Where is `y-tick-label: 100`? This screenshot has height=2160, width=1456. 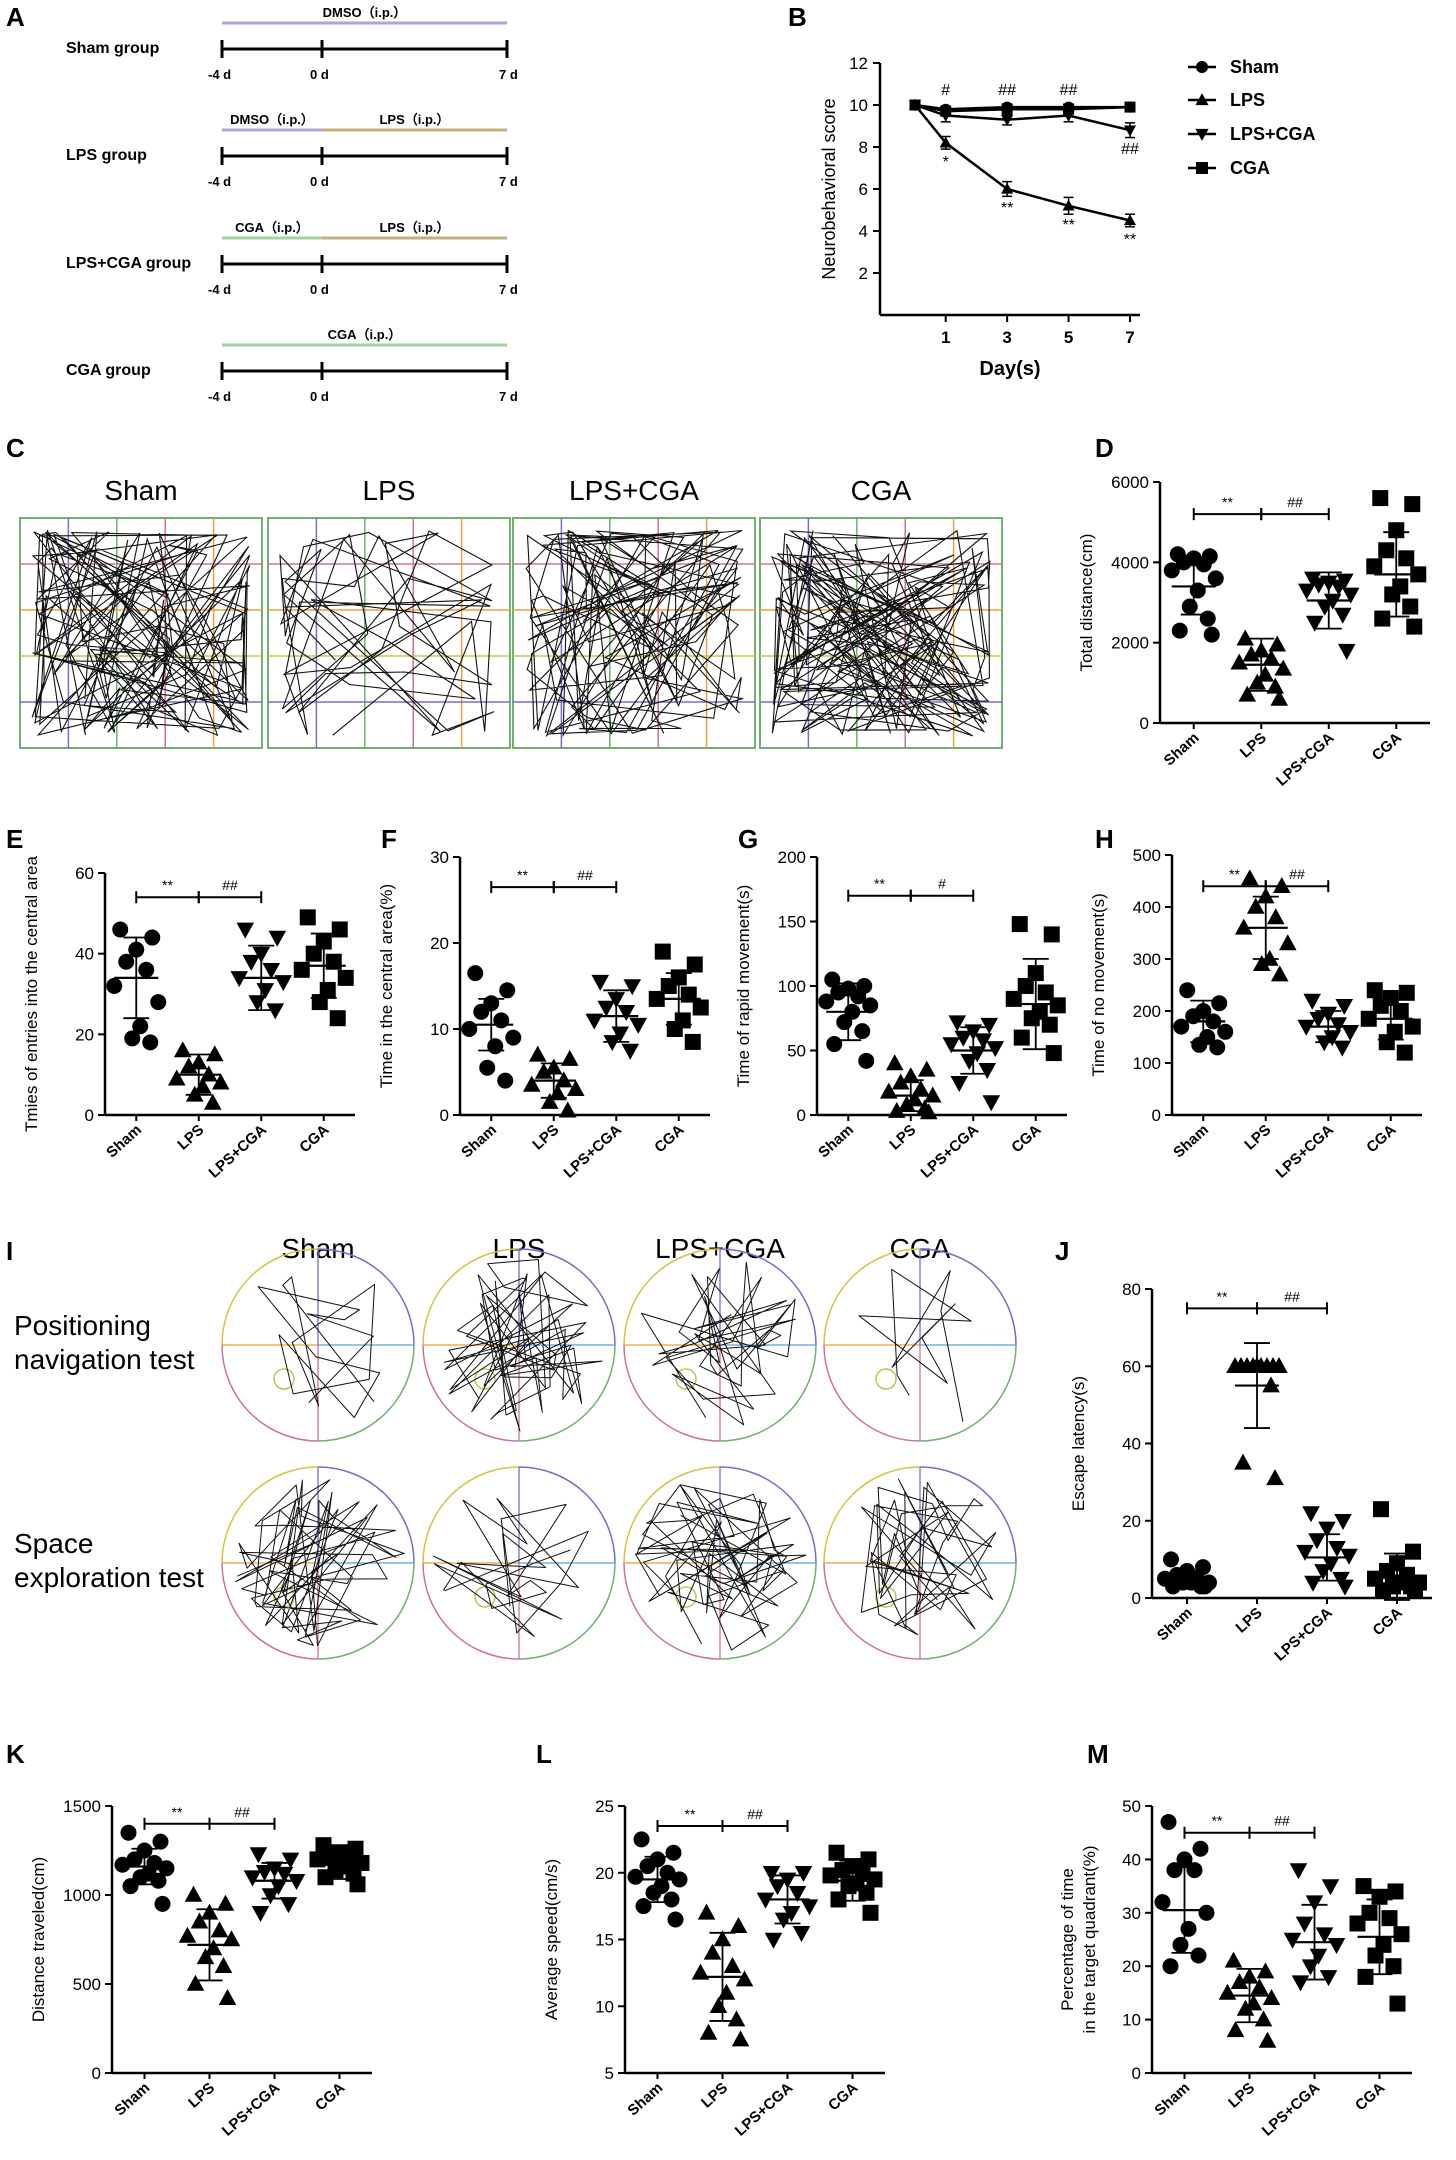 y-tick-label: 100 is located at coordinates (1147, 1063).